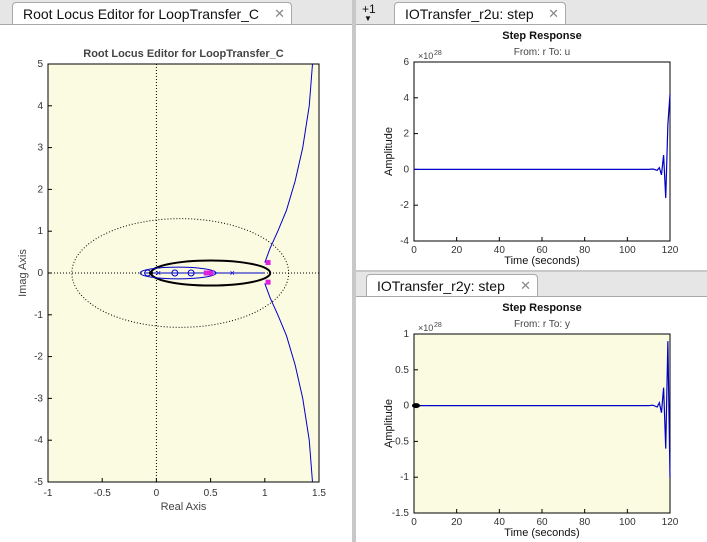 The image size is (707, 542). I want to click on tab-label: IOTransfer_r2y: step, so click(441, 286).